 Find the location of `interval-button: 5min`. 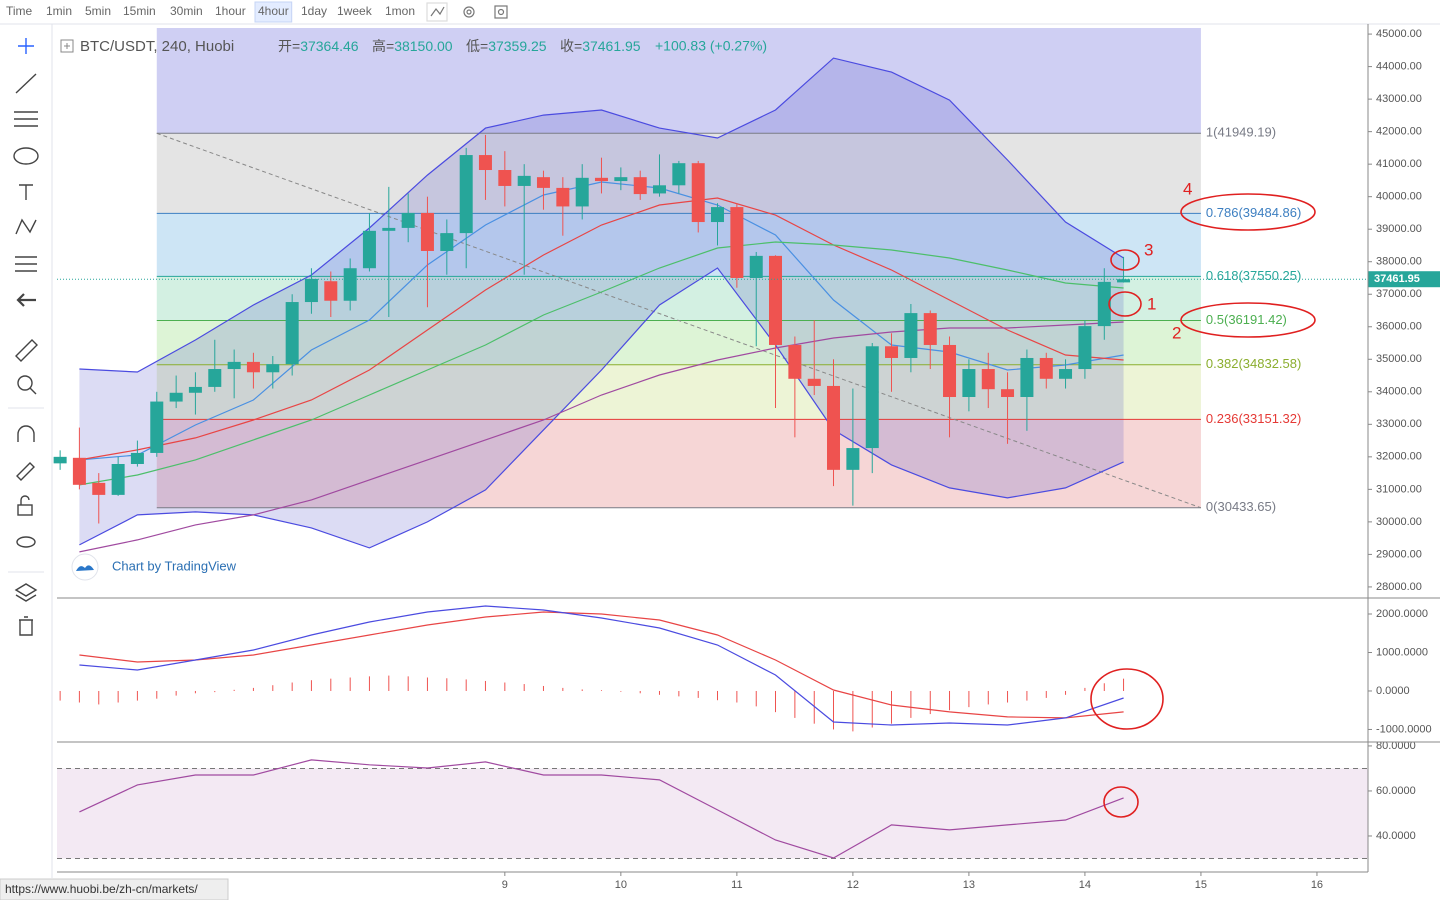

interval-button: 5min is located at coordinates (98, 11).